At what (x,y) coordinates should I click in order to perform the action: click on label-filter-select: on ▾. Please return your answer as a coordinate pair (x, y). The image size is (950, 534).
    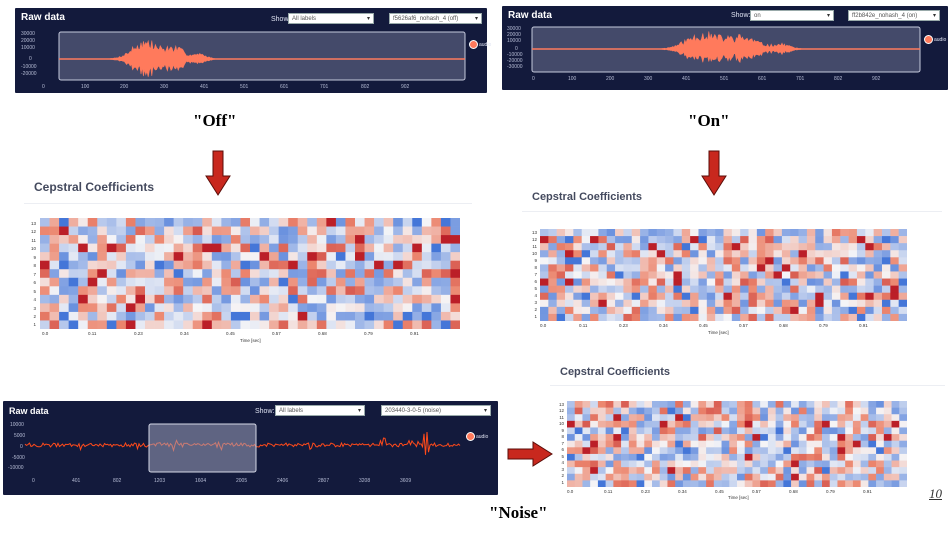
    Looking at the image, I should click on (792, 15).